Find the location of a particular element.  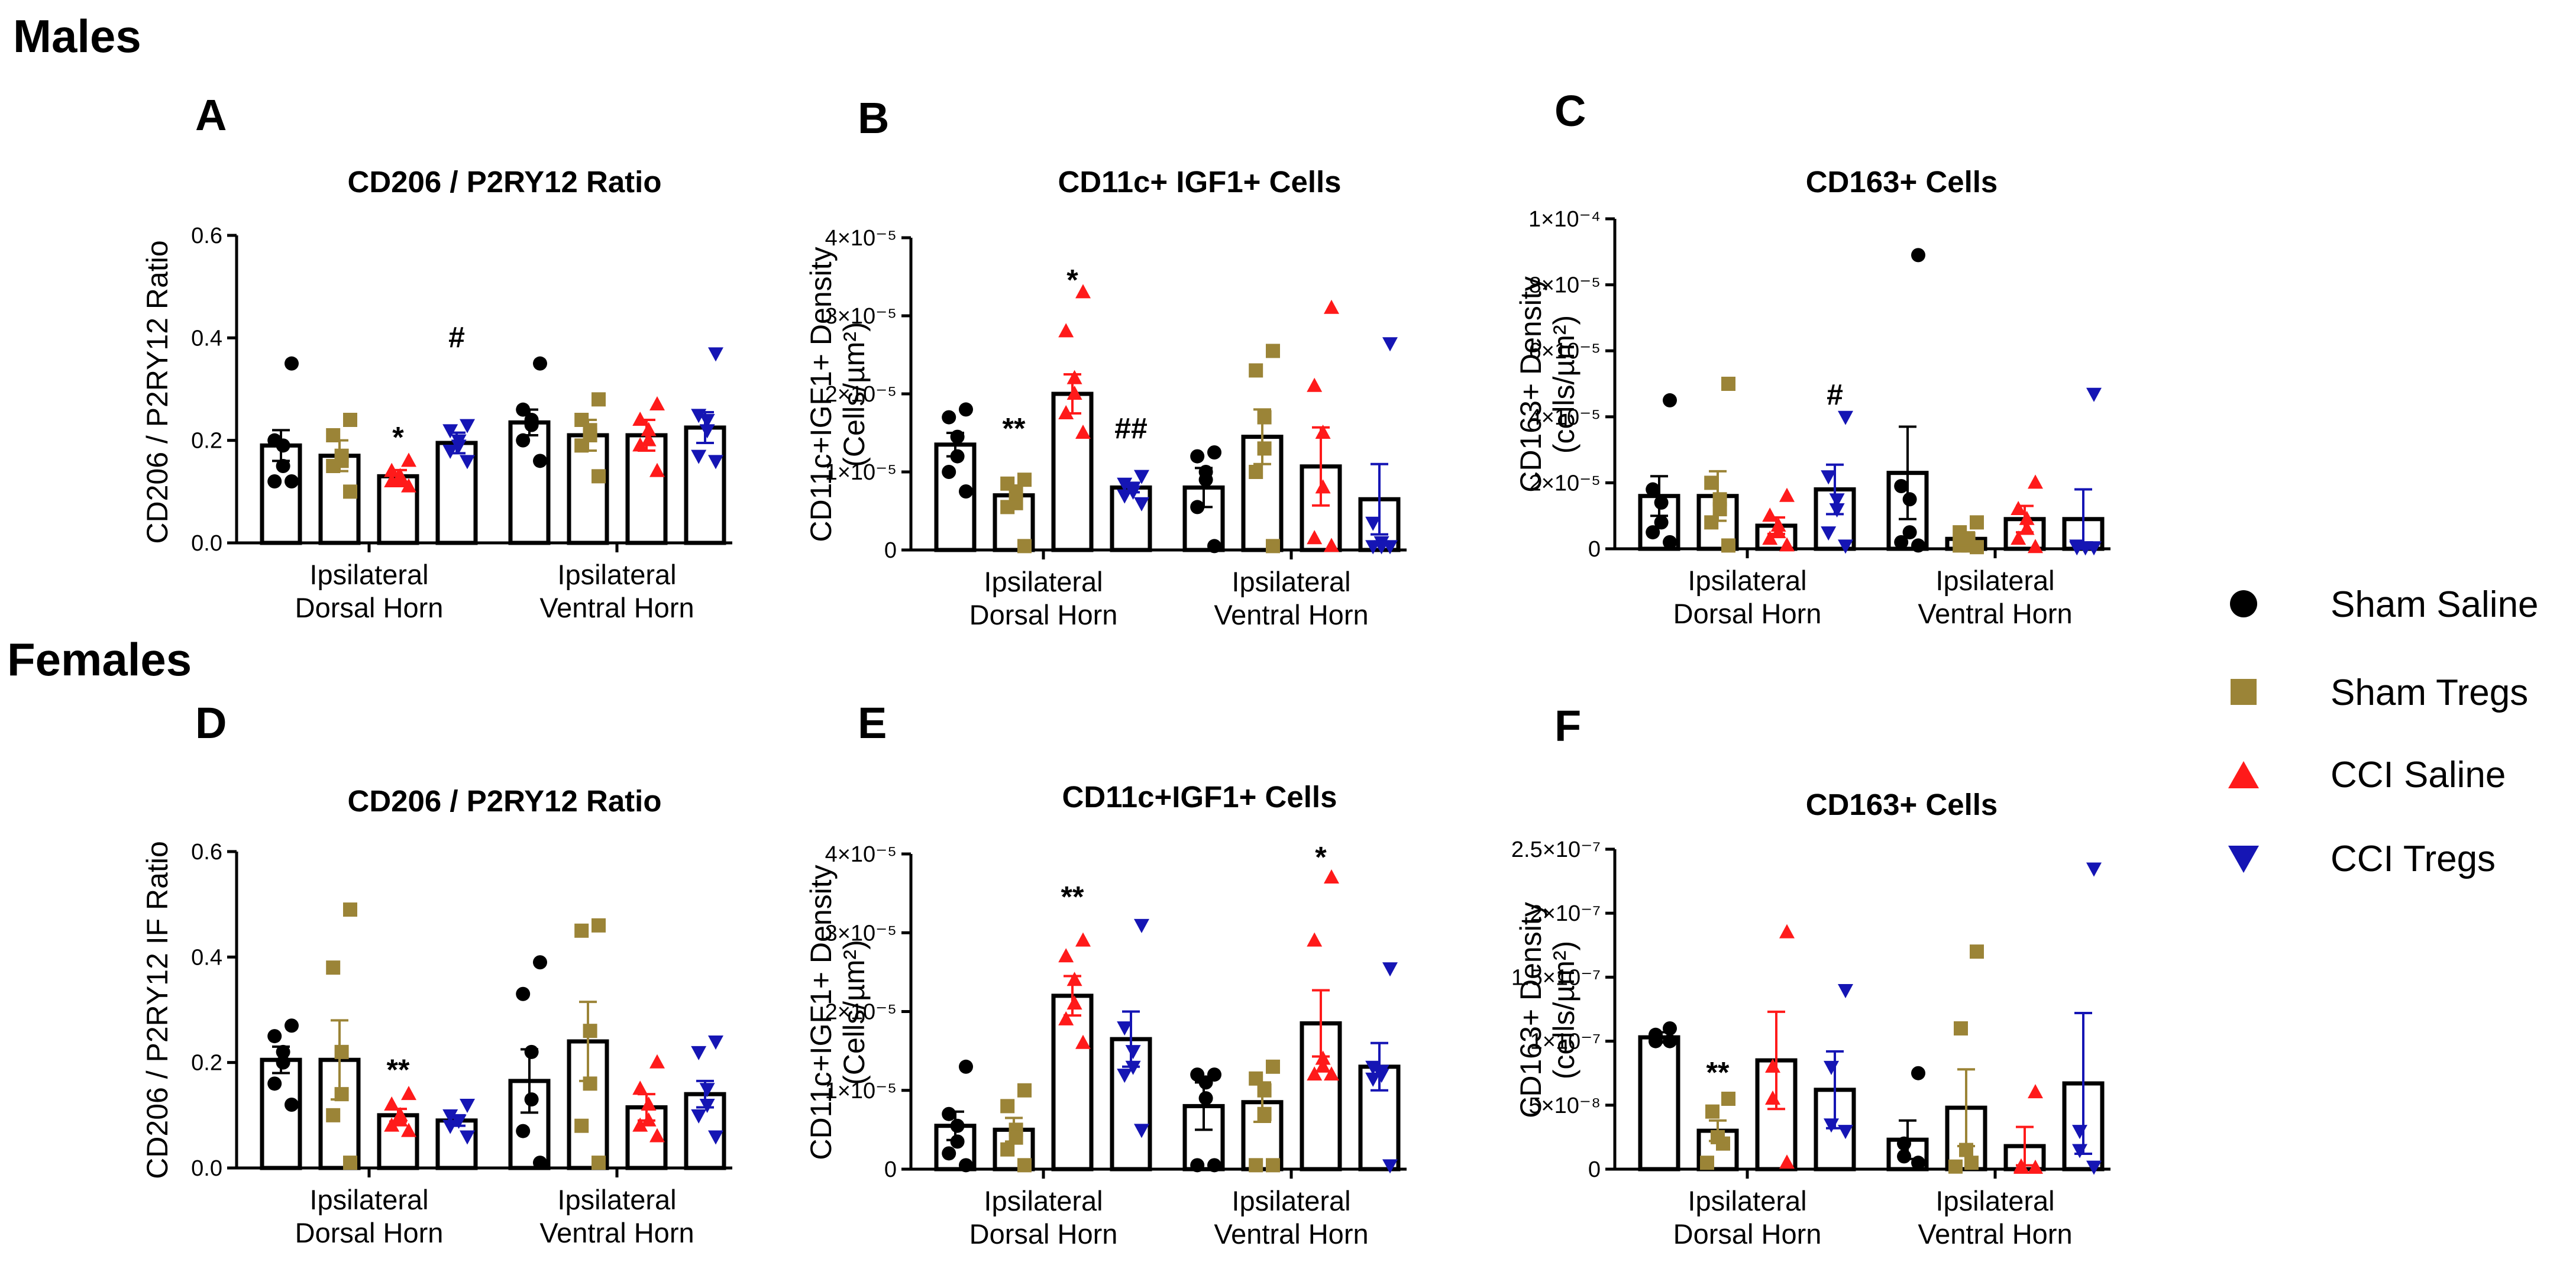

y-tick-label: 1.5×10⁻⁷ is located at coordinates (1556, 977).